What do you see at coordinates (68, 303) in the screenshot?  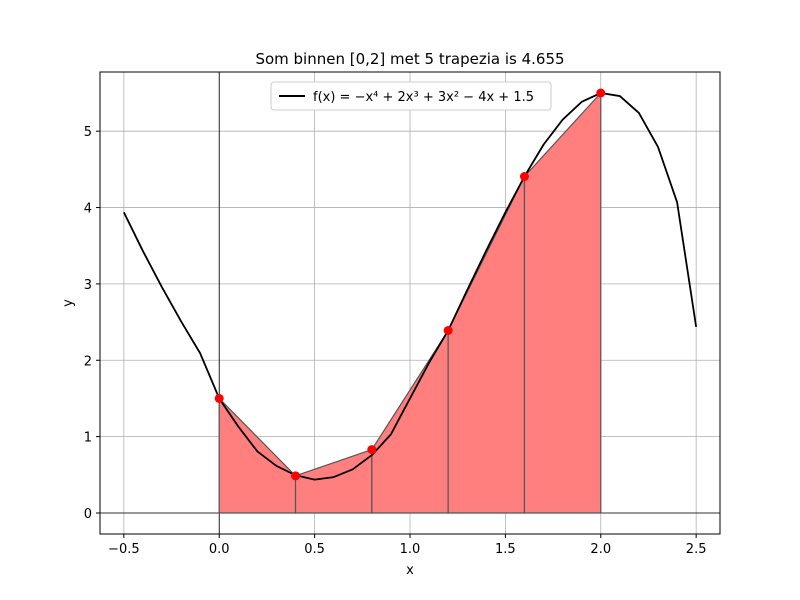 I see `y-axis-label: y` at bounding box center [68, 303].